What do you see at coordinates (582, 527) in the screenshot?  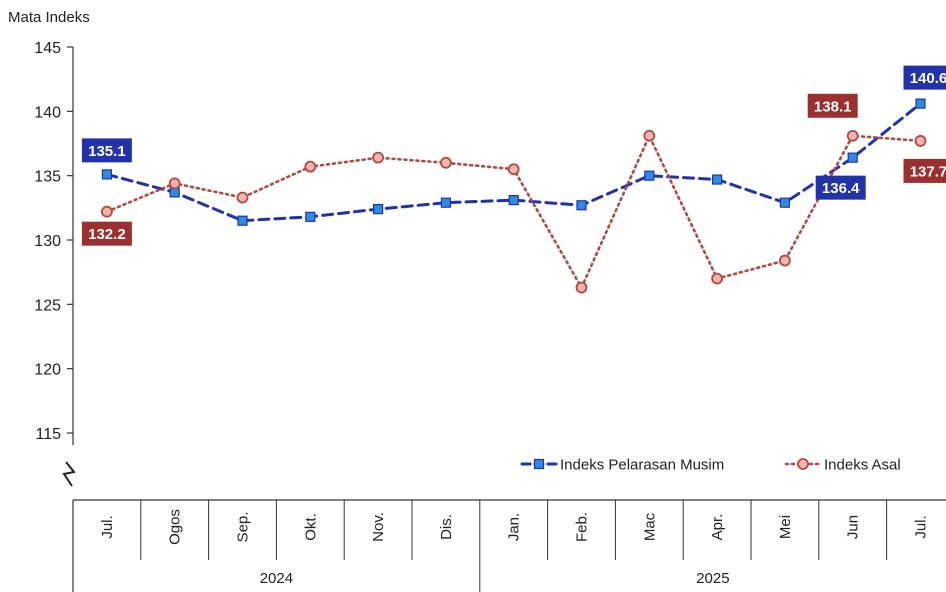 I see `x-tick-label: Feb.` at bounding box center [582, 527].